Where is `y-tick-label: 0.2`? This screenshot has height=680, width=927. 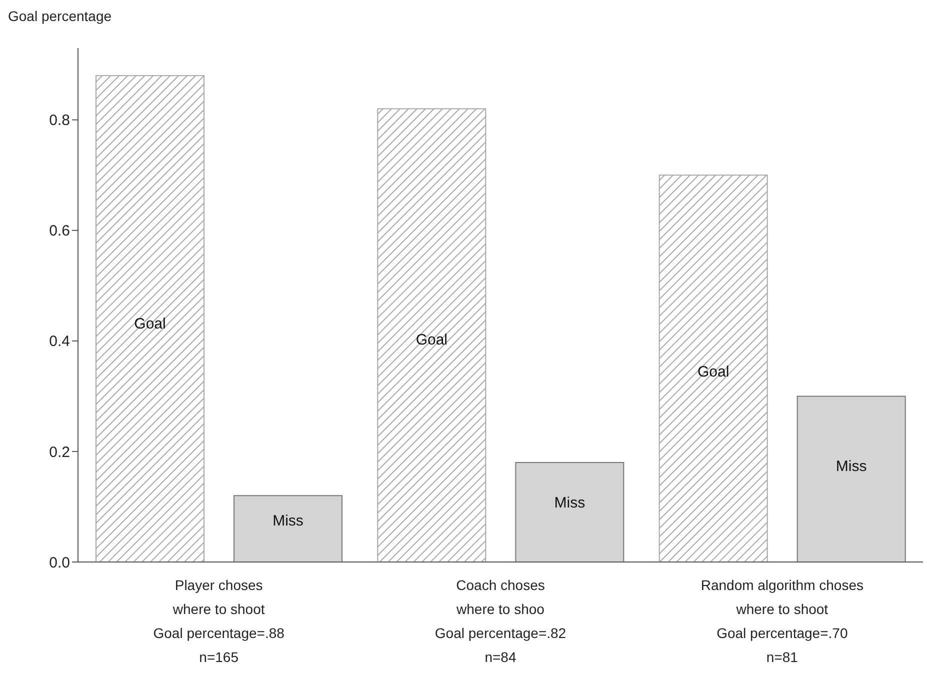 y-tick-label: 0.2 is located at coordinates (59, 452).